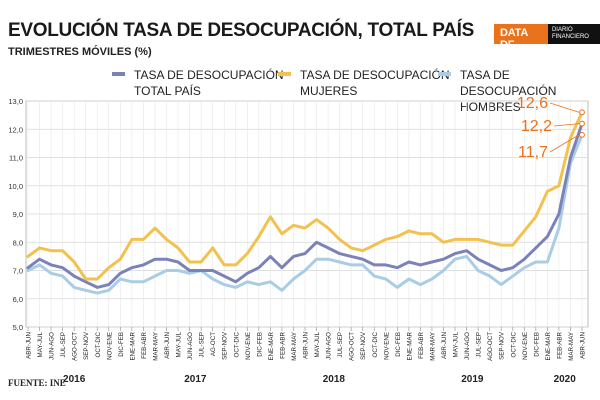 The height and width of the screenshot is (400, 600). I want to click on source-note: FUENTE: INE, so click(37, 383).